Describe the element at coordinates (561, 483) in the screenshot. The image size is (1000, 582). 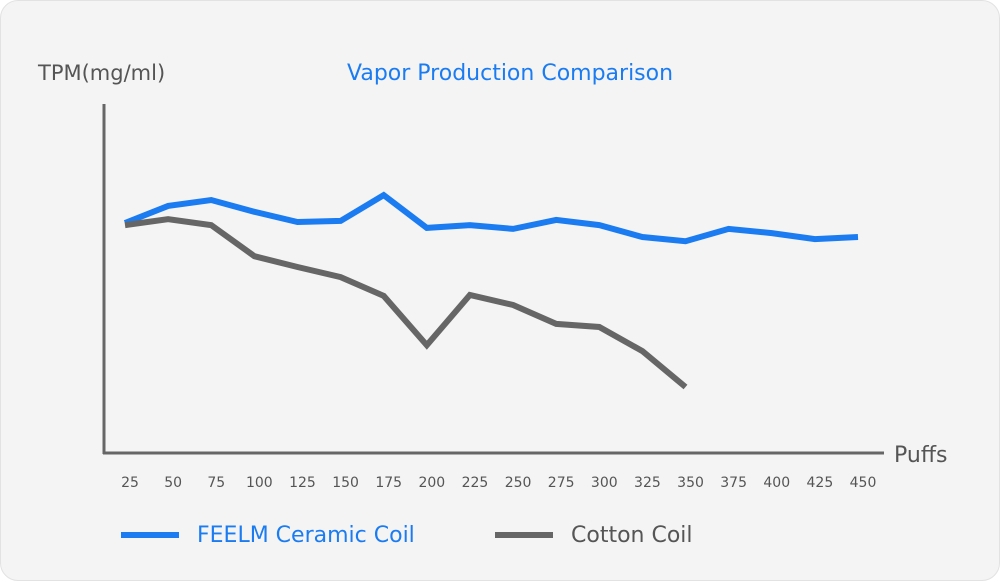
I see `x-tick-label: 275` at that location.